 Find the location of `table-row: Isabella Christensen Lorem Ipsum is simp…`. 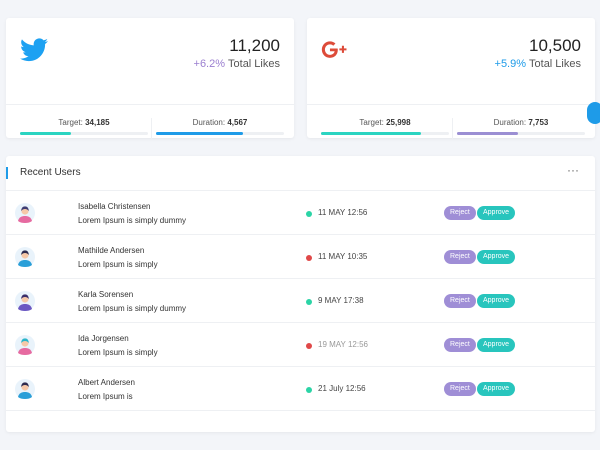

table-row: Isabella Christensen Lorem Ipsum is simp… is located at coordinates (300, 213).